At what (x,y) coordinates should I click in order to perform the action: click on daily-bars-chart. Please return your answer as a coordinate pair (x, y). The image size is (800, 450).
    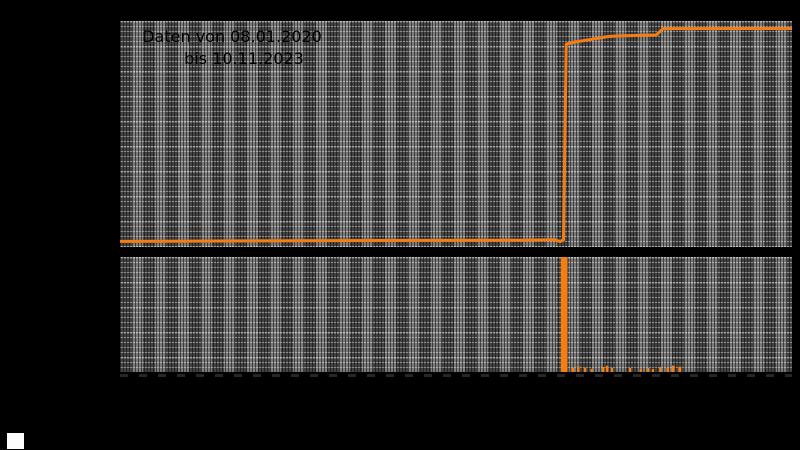
    Looking at the image, I should click on (621, 314).